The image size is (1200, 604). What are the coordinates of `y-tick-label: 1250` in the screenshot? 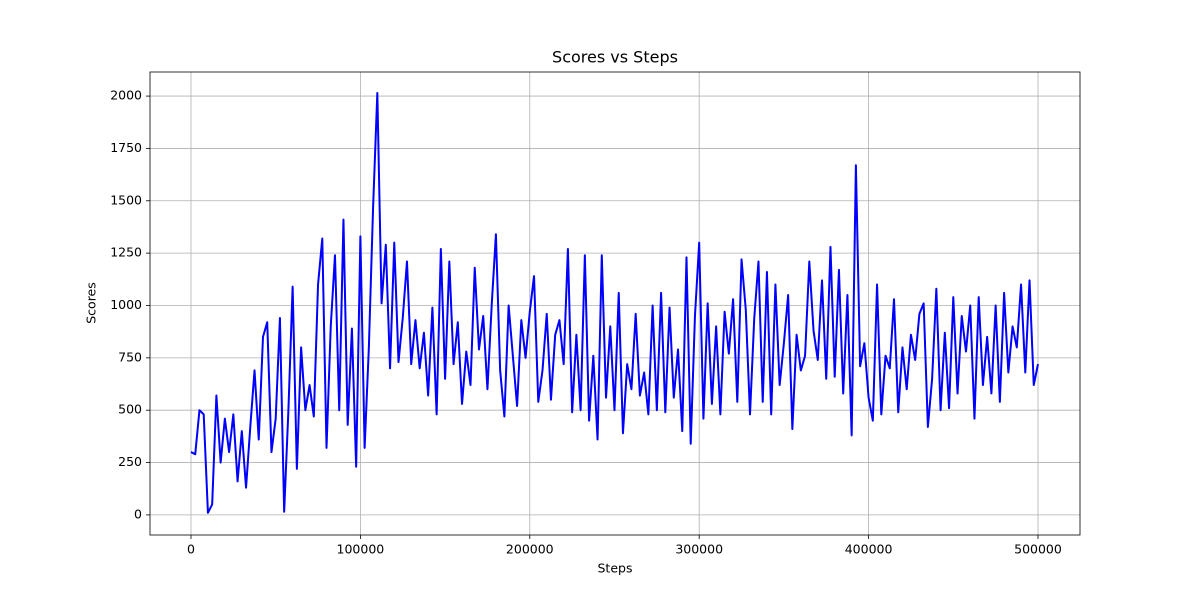 It's located at (126, 252).